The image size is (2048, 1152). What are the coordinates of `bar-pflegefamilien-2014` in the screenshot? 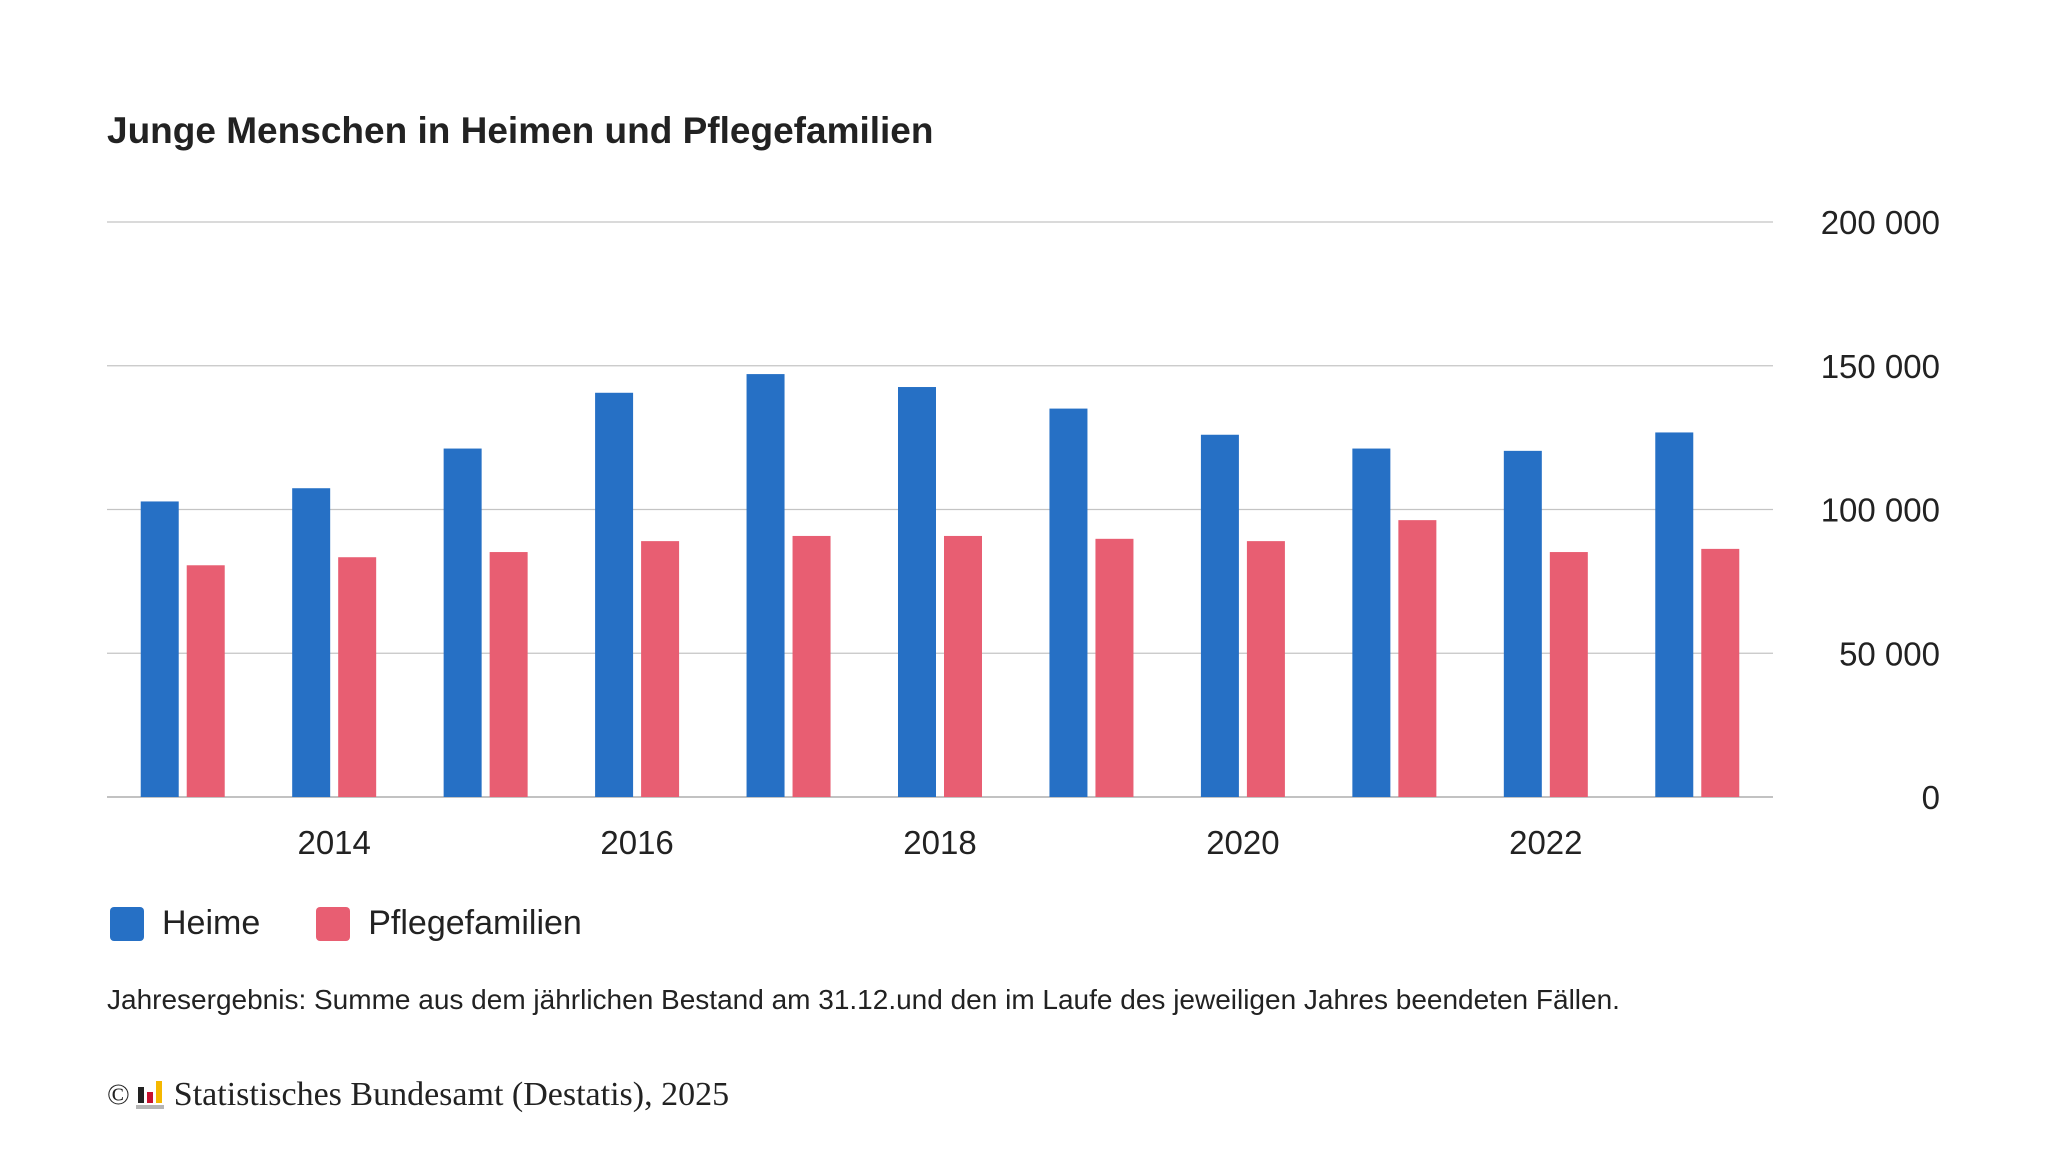 It's located at (357, 677).